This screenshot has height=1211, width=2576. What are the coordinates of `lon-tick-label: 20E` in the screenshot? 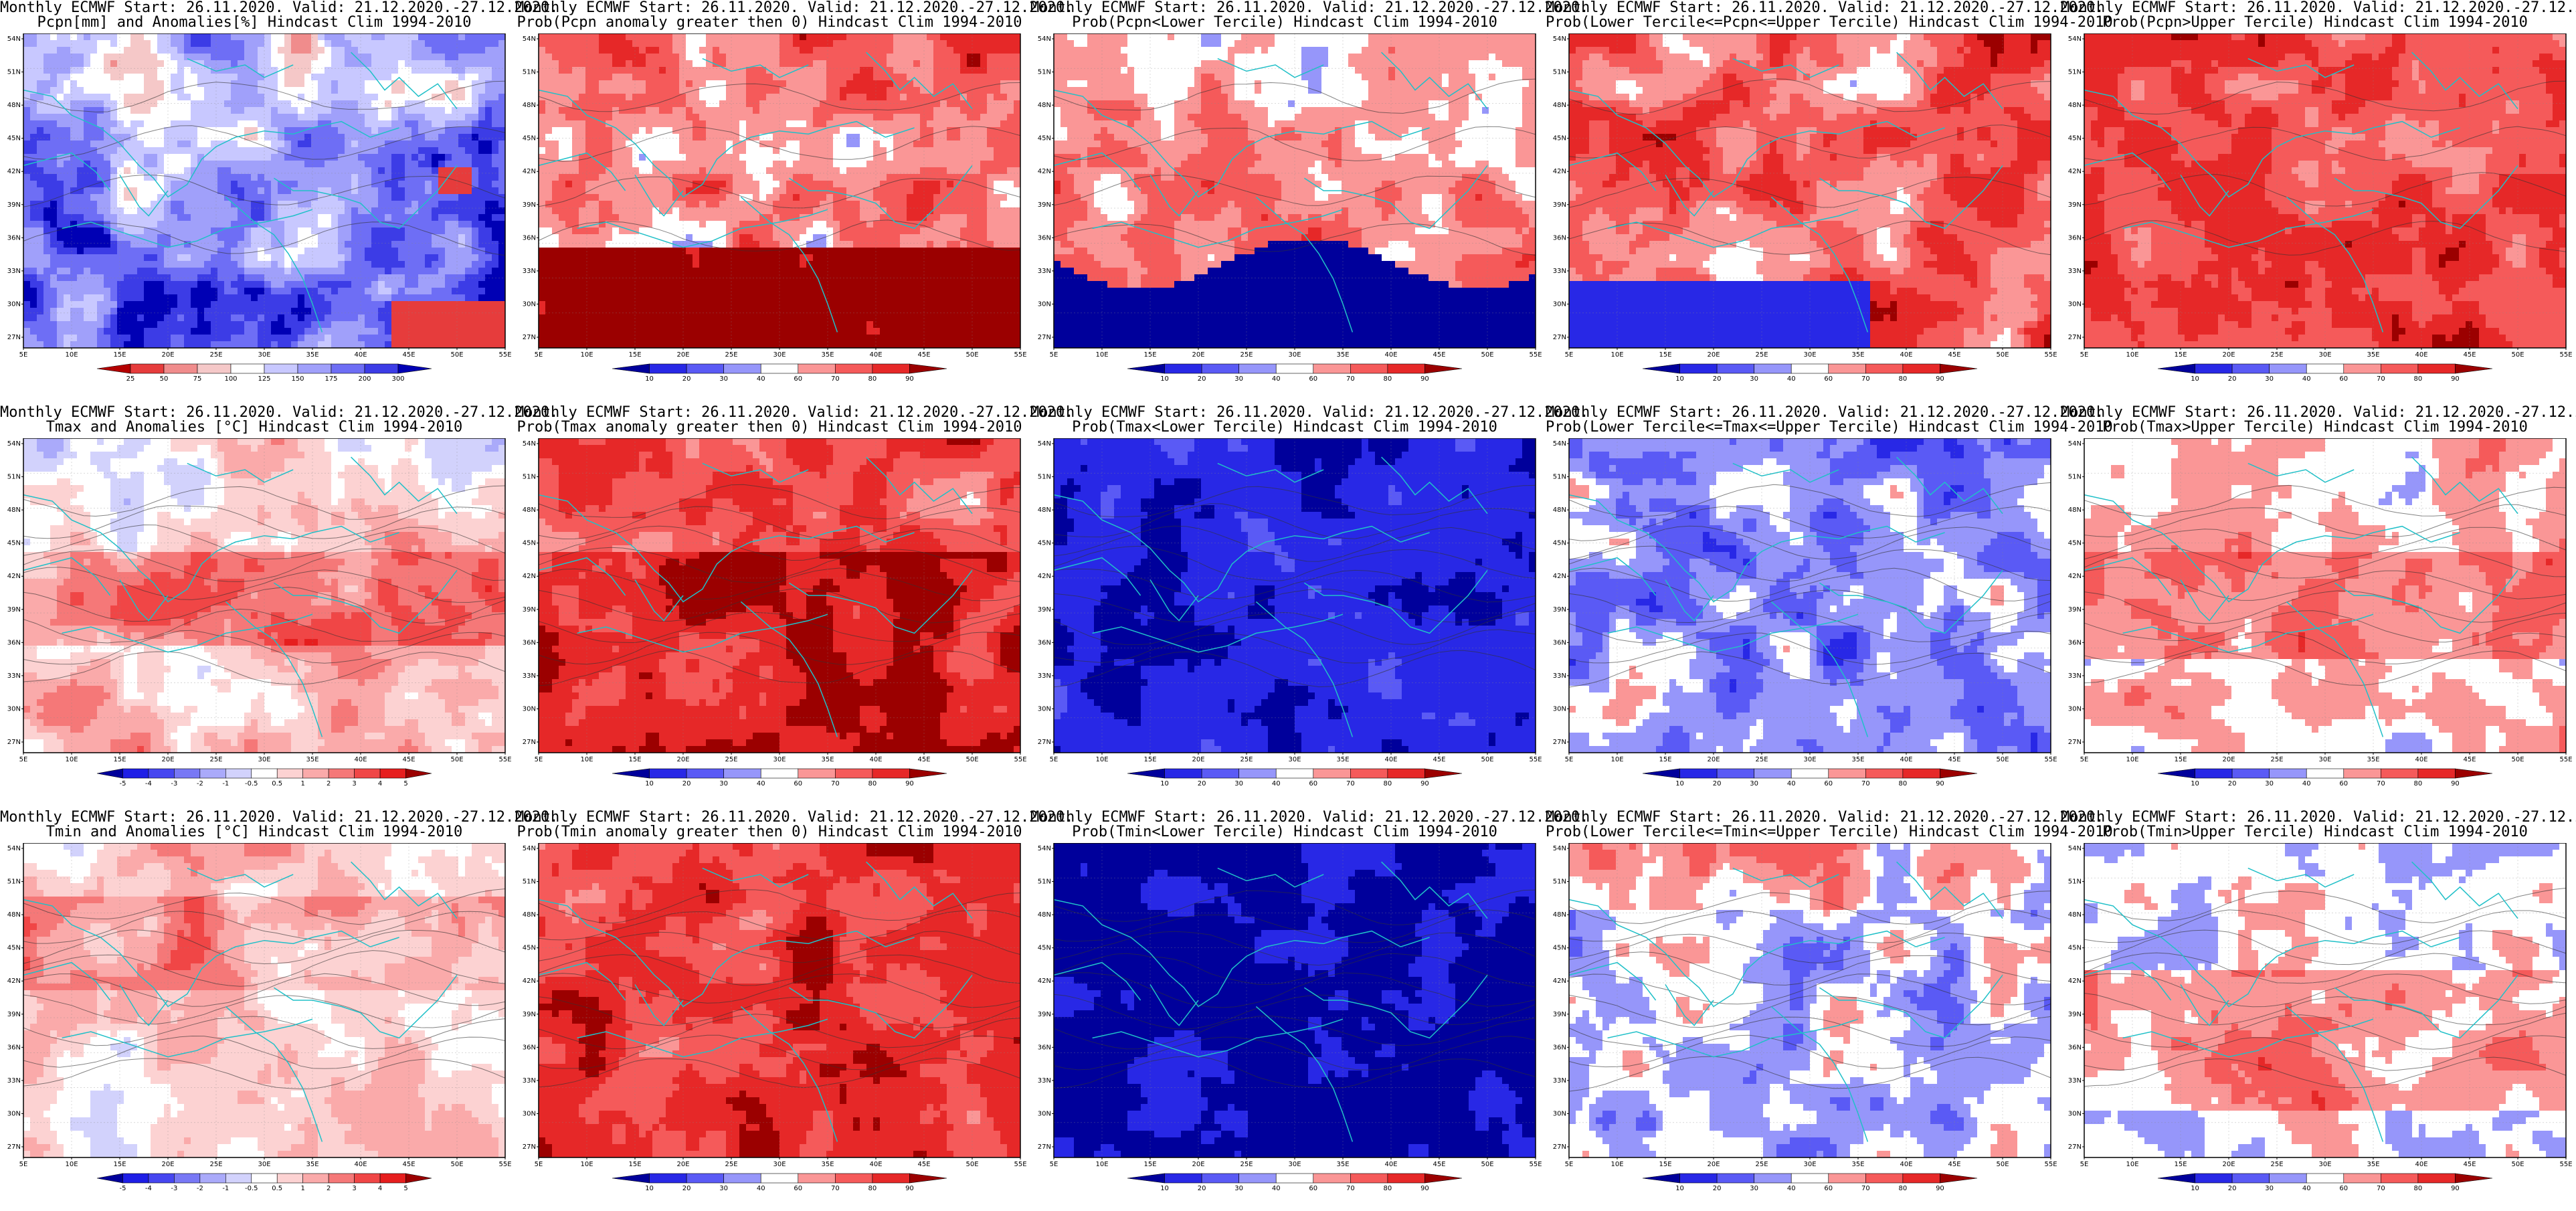 It's located at (2228, 759).